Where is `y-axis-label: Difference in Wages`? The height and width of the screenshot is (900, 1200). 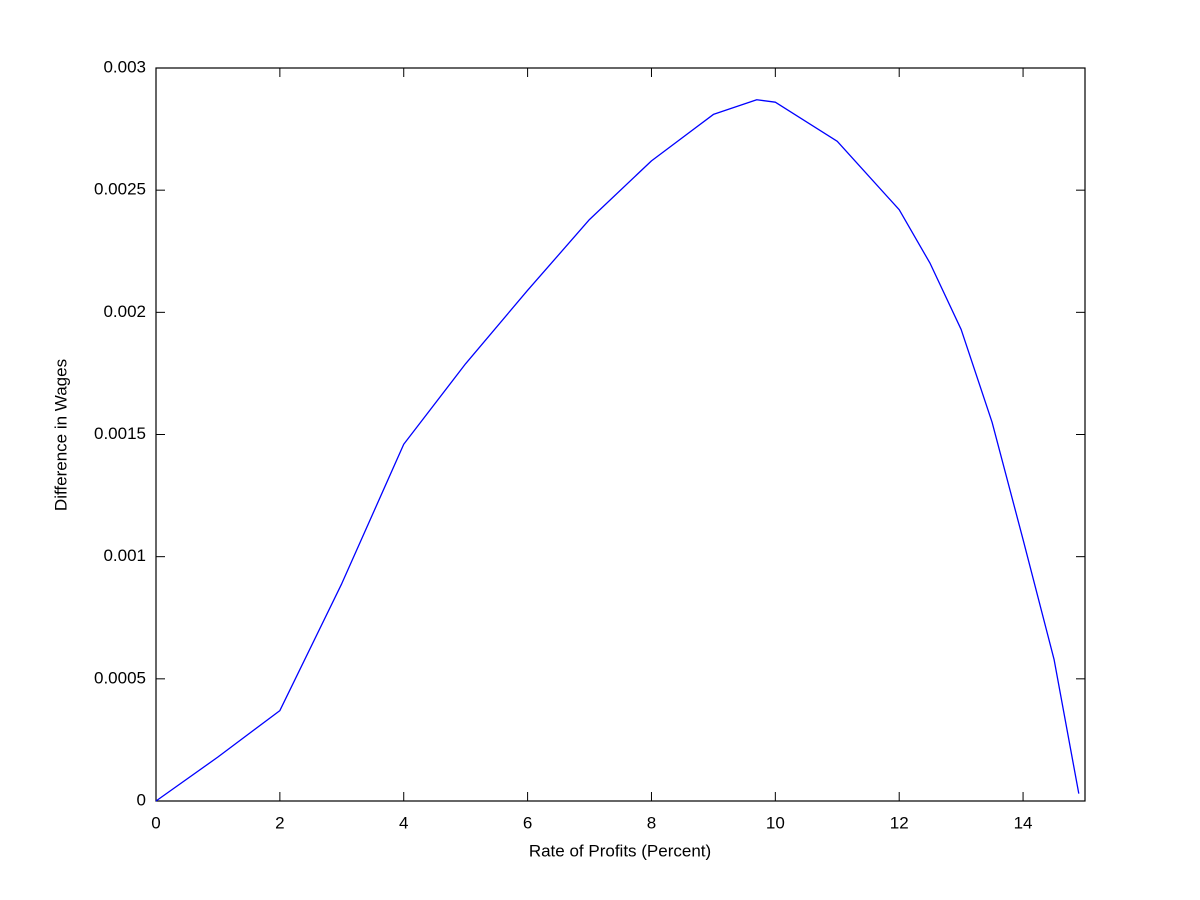
y-axis-label: Difference in Wages is located at coordinates (60, 435).